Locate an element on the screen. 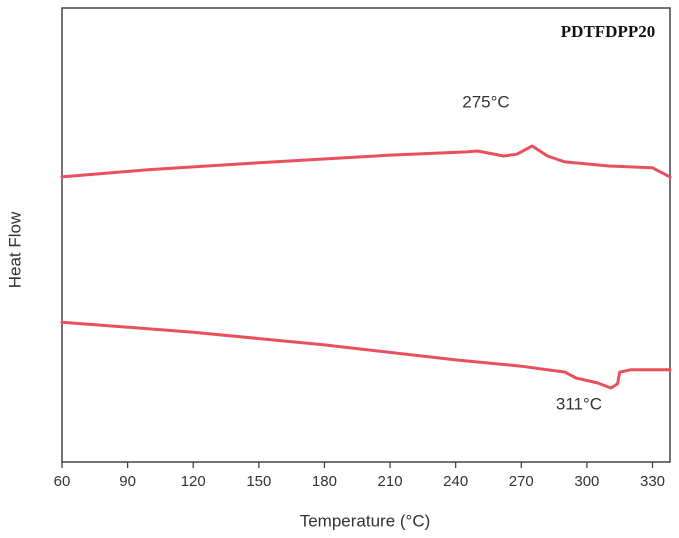 This screenshot has width=679, height=538. x-tick-label: 60 is located at coordinates (62, 481).